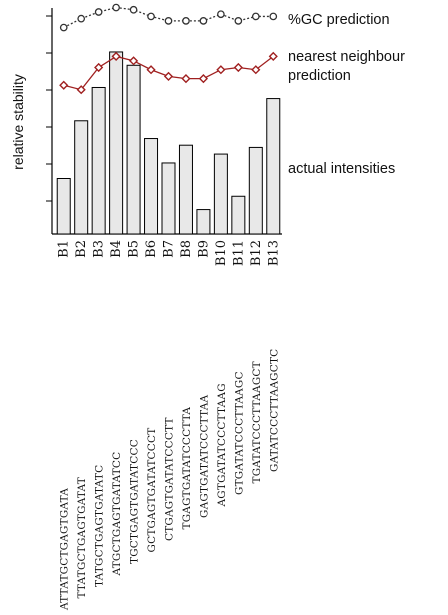  I want to click on bar-b13, so click(273, 166).